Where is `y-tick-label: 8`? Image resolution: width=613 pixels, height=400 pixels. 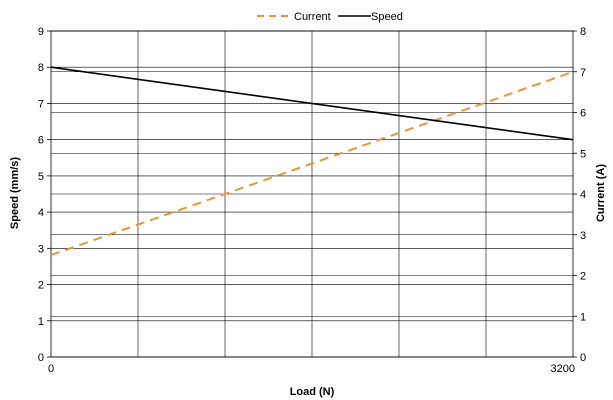
y-tick-label: 8 is located at coordinates (41, 68).